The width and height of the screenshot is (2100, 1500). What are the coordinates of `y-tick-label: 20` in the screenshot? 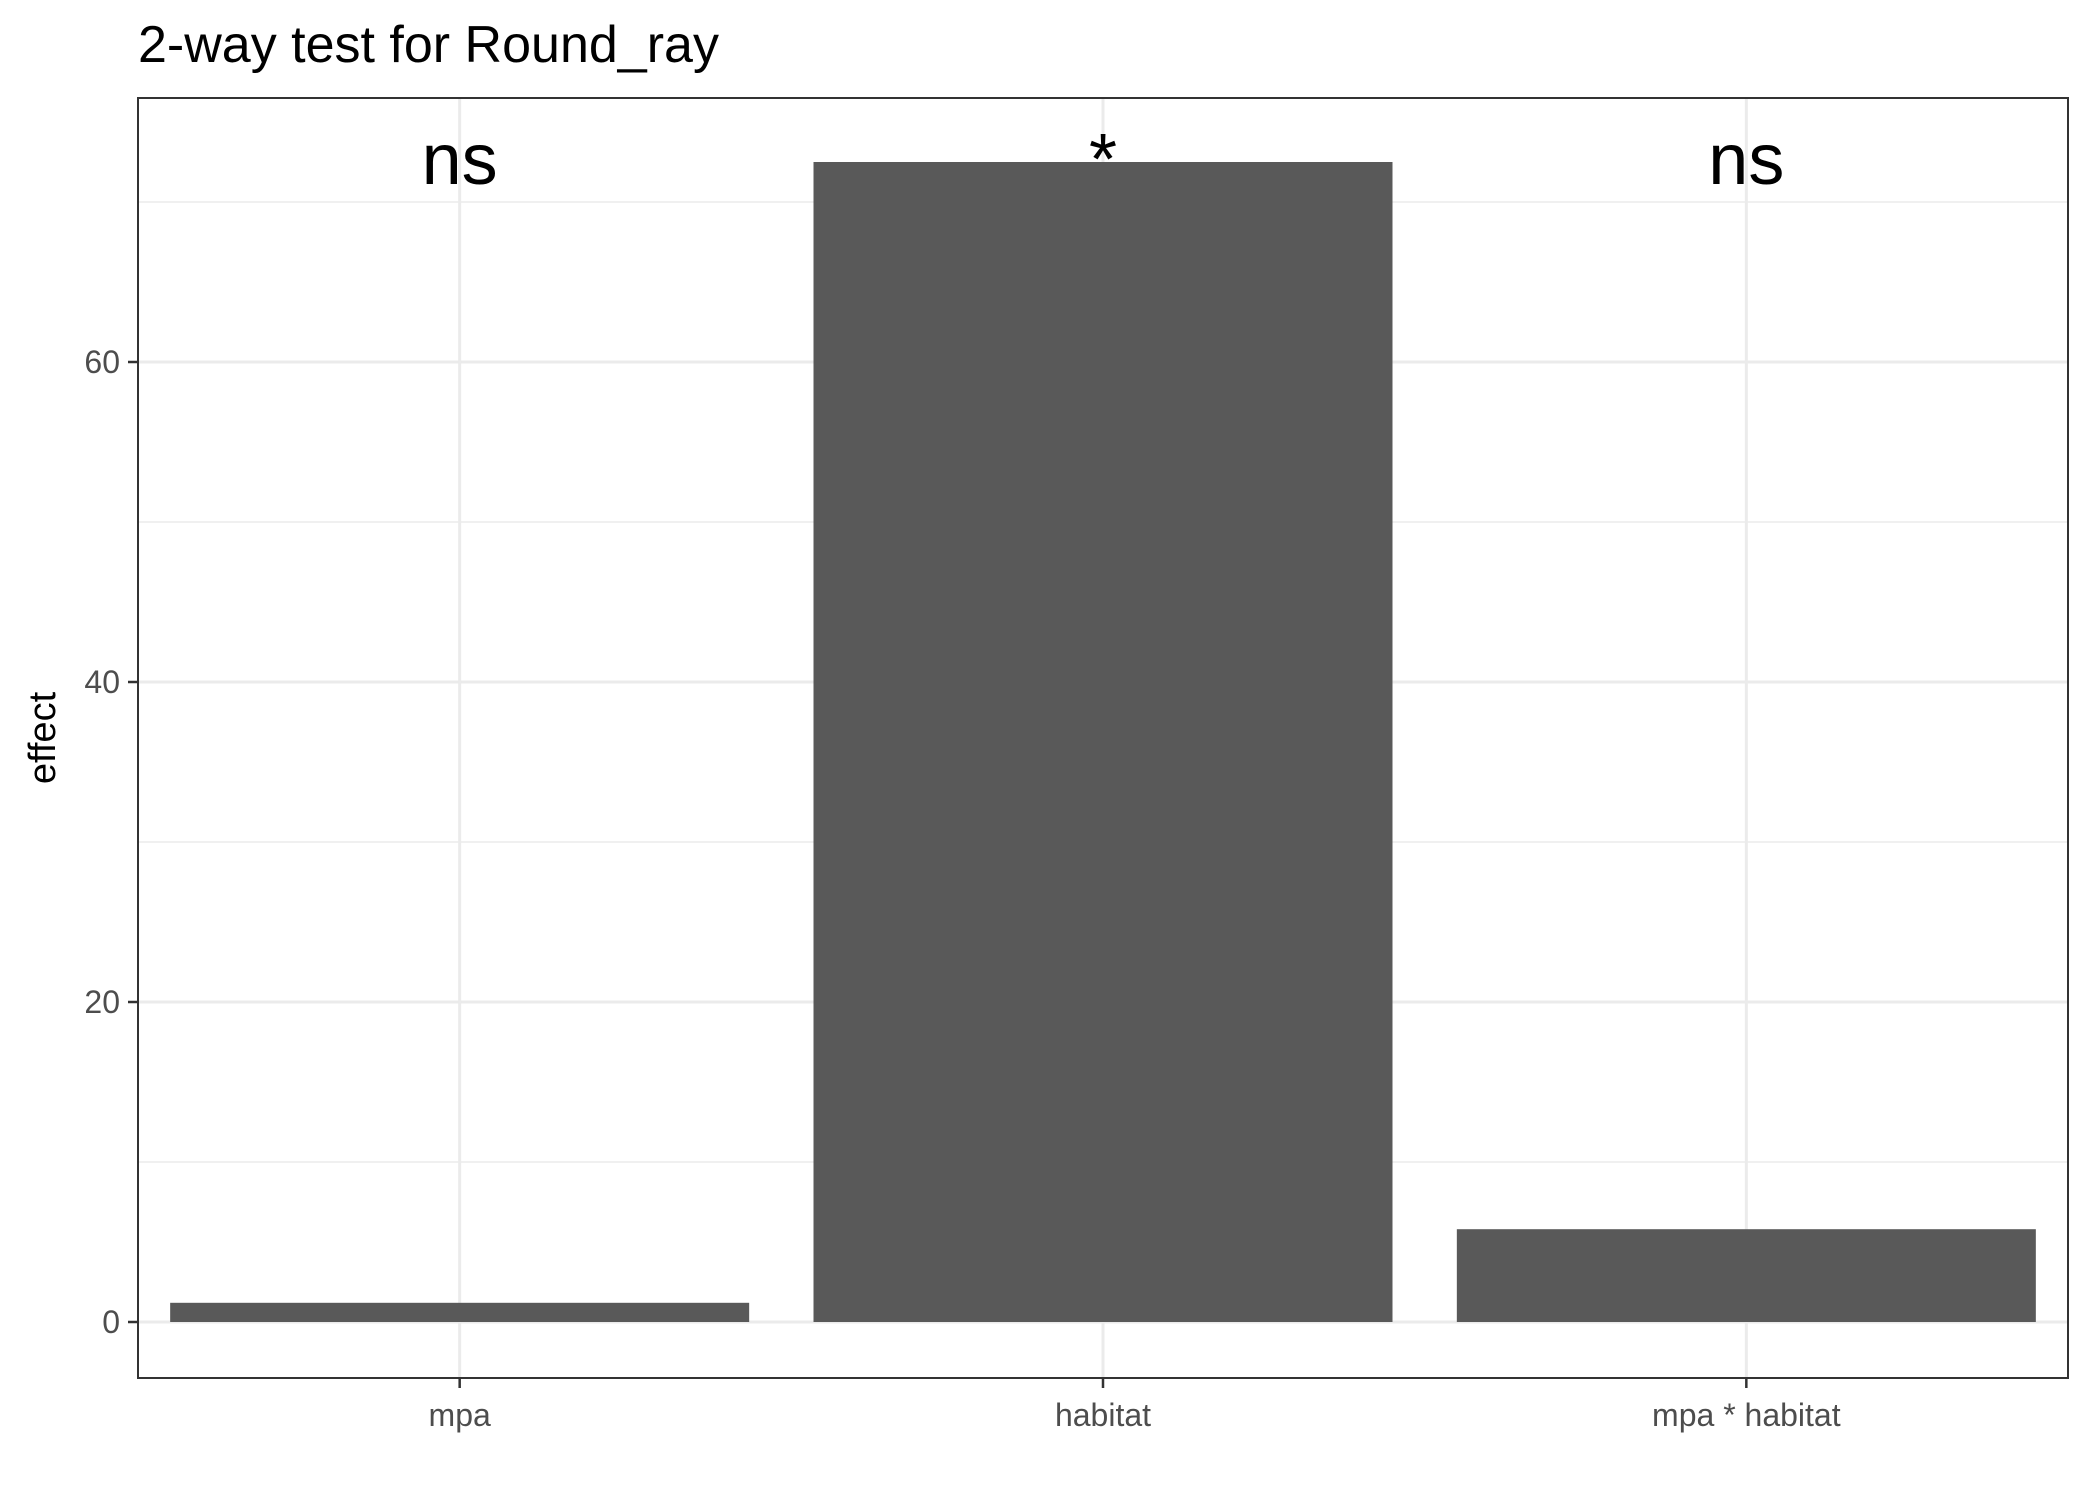 It's located at (102, 1002).